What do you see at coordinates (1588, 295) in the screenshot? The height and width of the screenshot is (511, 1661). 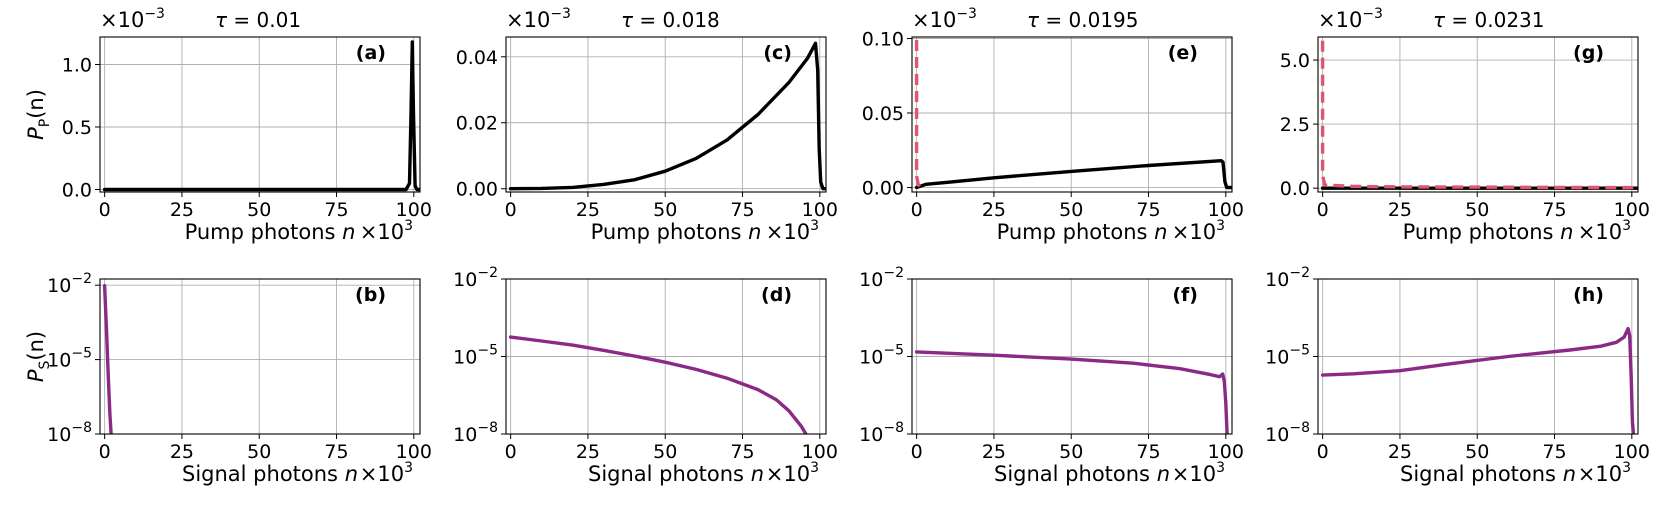 I see `panel-label: (h)` at bounding box center [1588, 295].